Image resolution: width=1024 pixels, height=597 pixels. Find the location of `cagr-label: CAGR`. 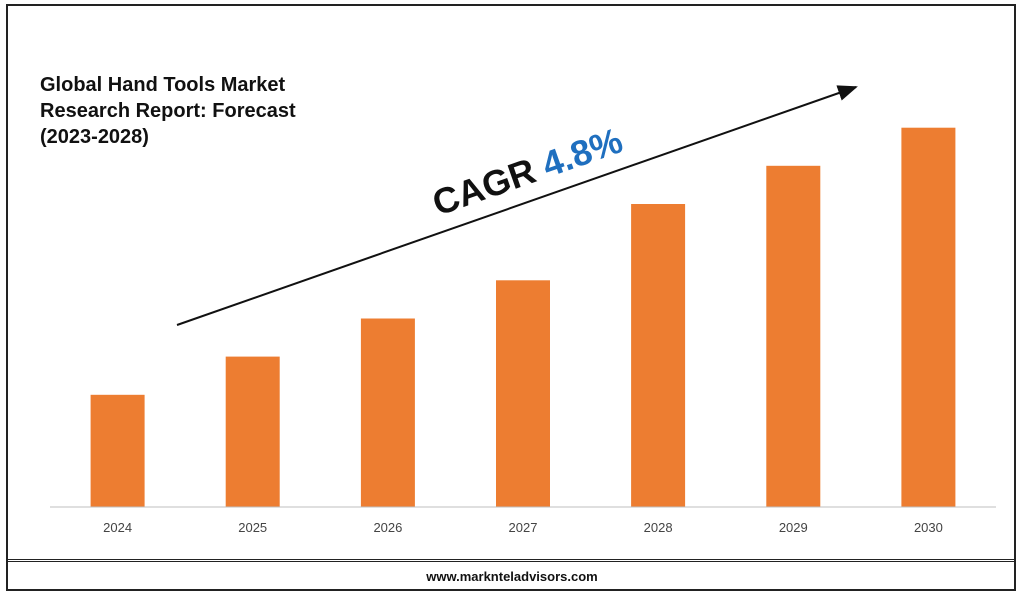

cagr-label: CAGR is located at coordinates (484, 187).